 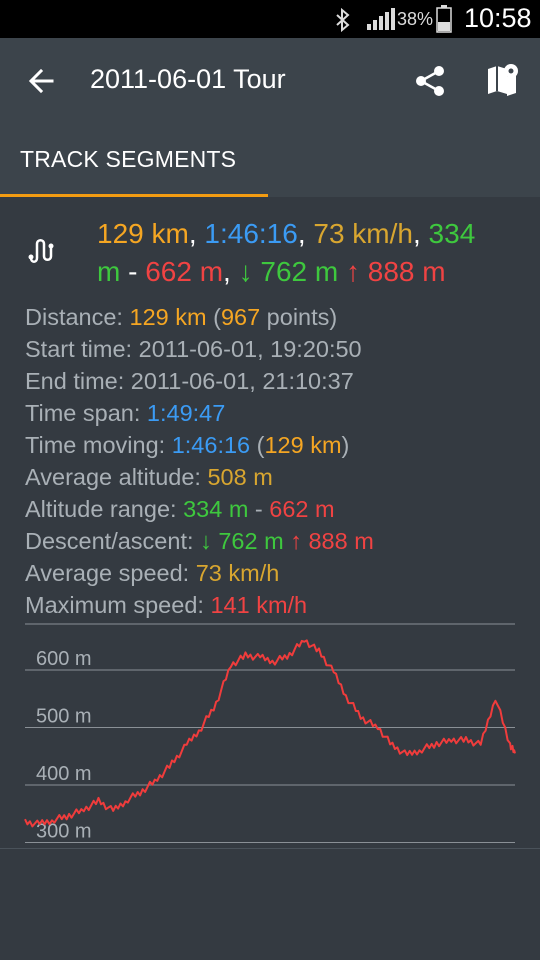 I want to click on app-toolbar: 2011-06-01 Tour, so click(x=270, y=81).